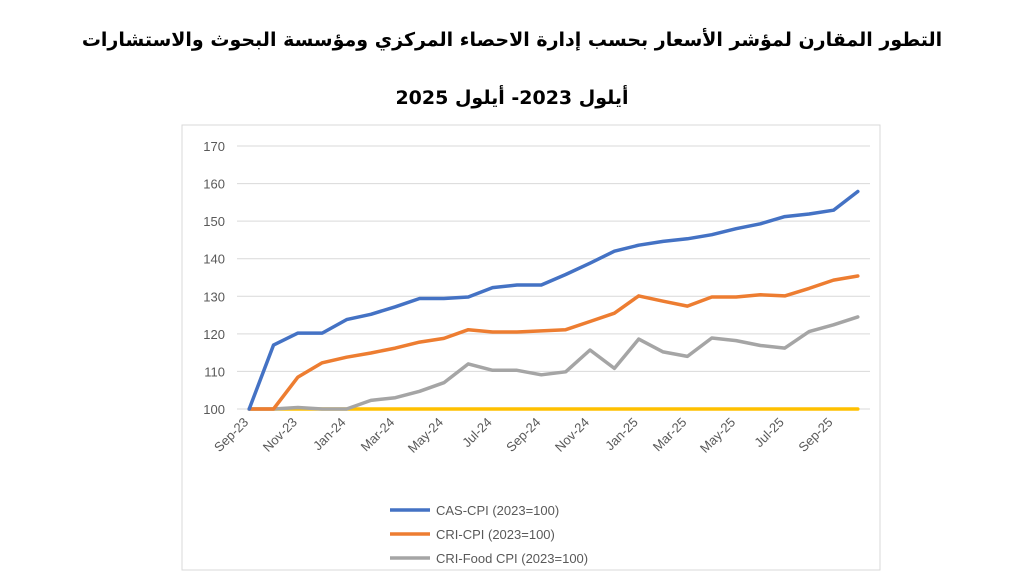  Describe the element at coordinates (214, 221) in the screenshot. I see `y-tick-label: 150` at that location.